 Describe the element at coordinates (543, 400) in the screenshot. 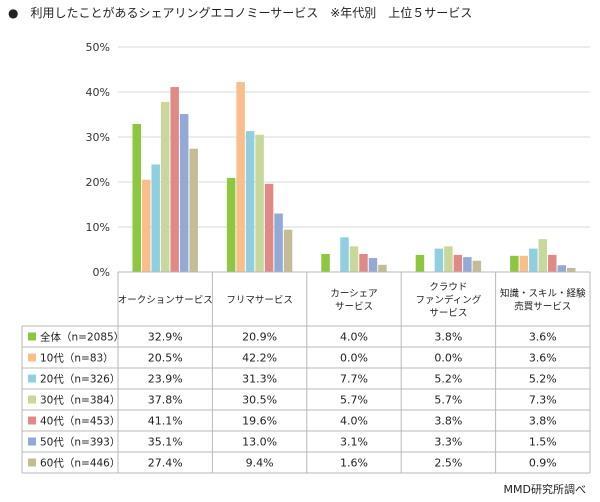

I see `data-label: 7.3%` at that location.